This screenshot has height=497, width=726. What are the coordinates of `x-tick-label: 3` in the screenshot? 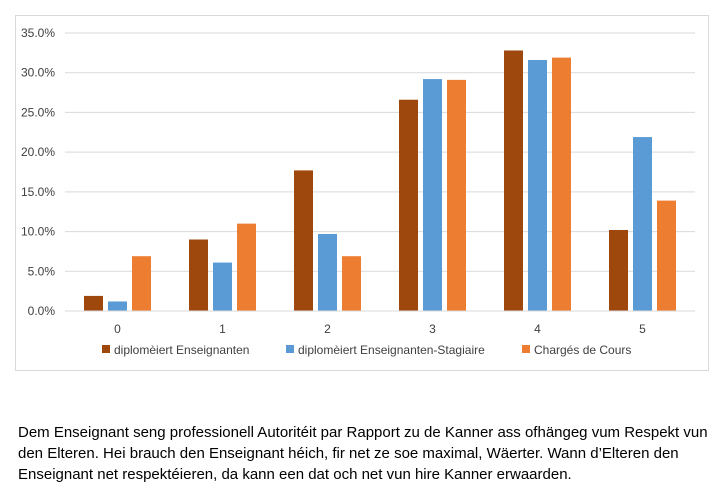 It's located at (432, 329).